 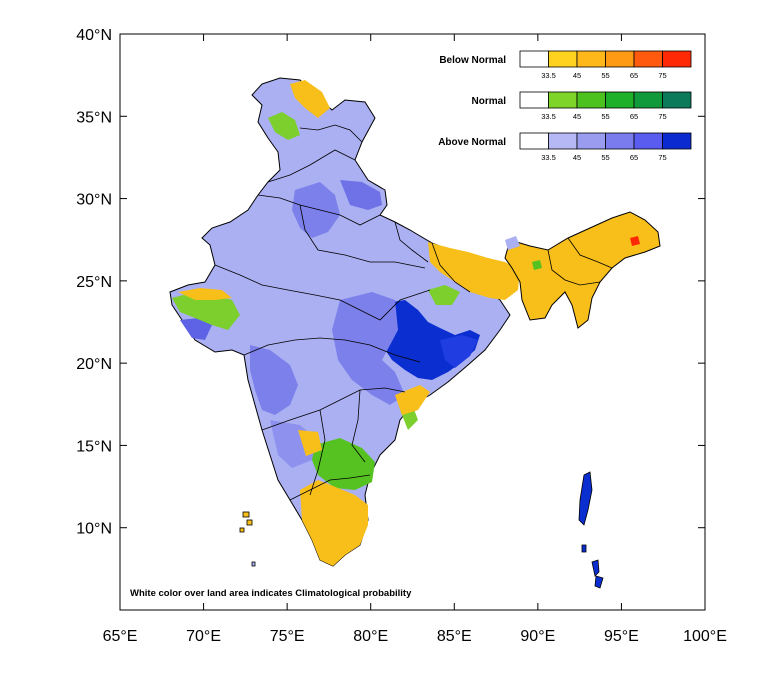 What do you see at coordinates (368, 348) in the screenshot?
I see `above-normal-mid-patch-central` at bounding box center [368, 348].